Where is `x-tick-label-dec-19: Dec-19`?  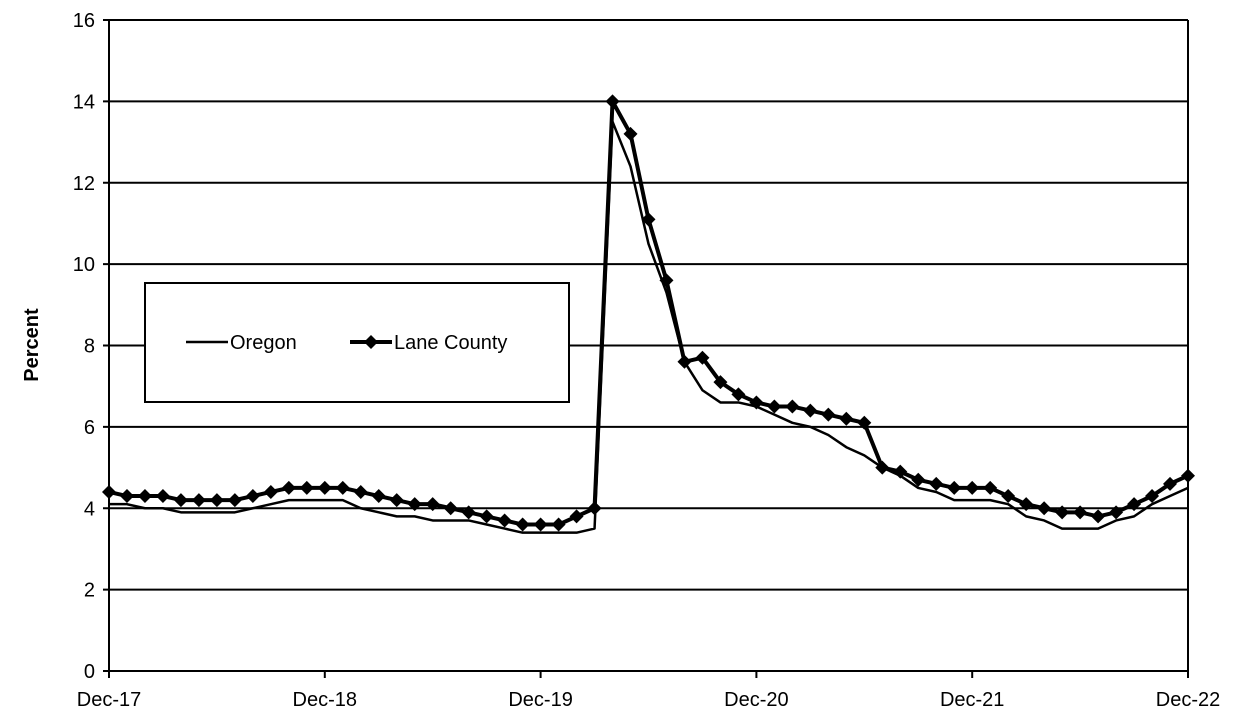
x-tick-label-dec-19: Dec-19 is located at coordinates (540, 700).